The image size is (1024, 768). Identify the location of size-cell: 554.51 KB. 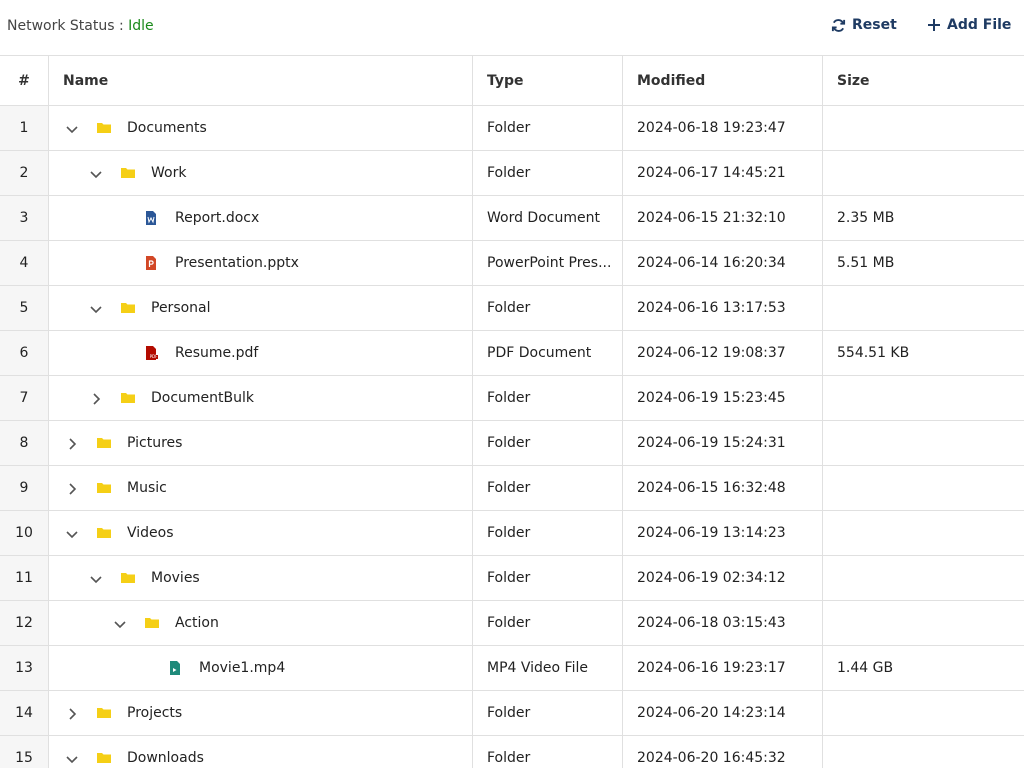
(873, 353).